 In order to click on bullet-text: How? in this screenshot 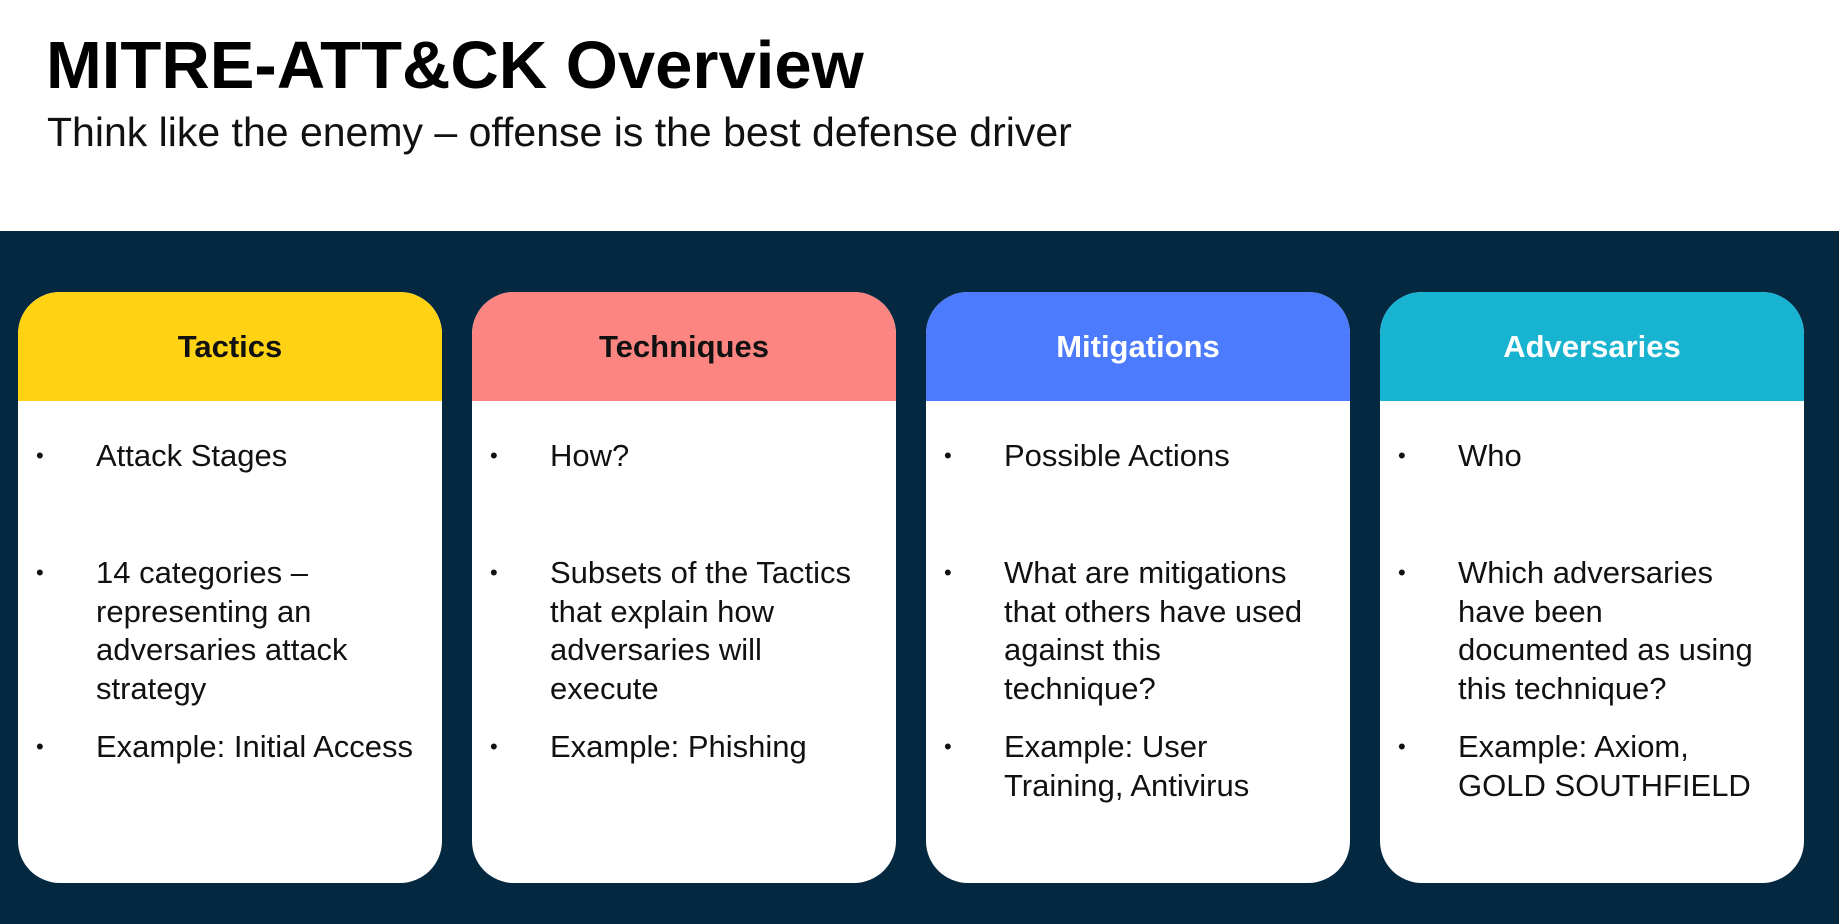, I will do `click(590, 455)`.